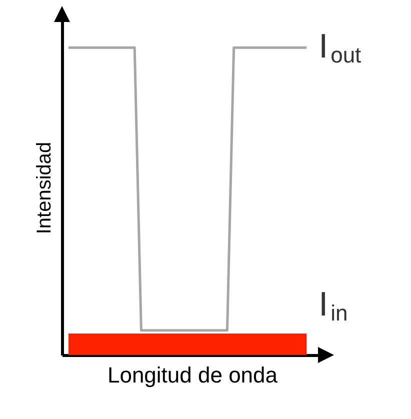 The height and width of the screenshot is (419, 411). What do you see at coordinates (192, 375) in the screenshot?
I see `x-axis-title: Longitud de onda` at bounding box center [192, 375].